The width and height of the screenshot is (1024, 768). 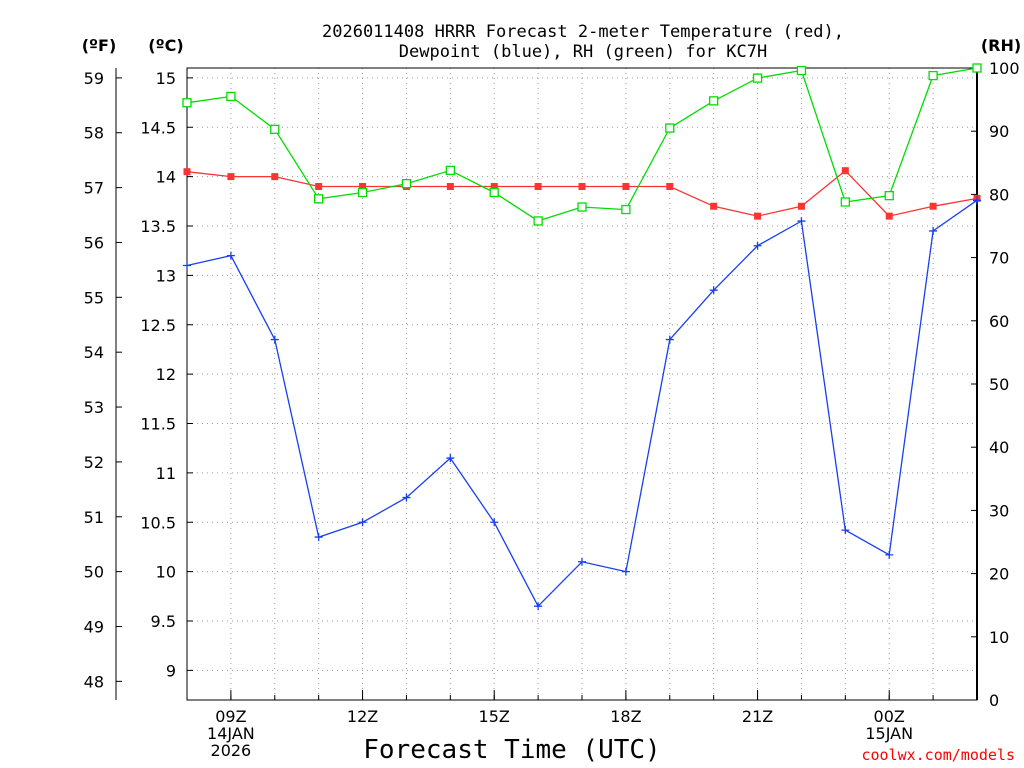 What do you see at coordinates (231, 750) in the screenshot?
I see `x-tick-label: 2026` at bounding box center [231, 750].